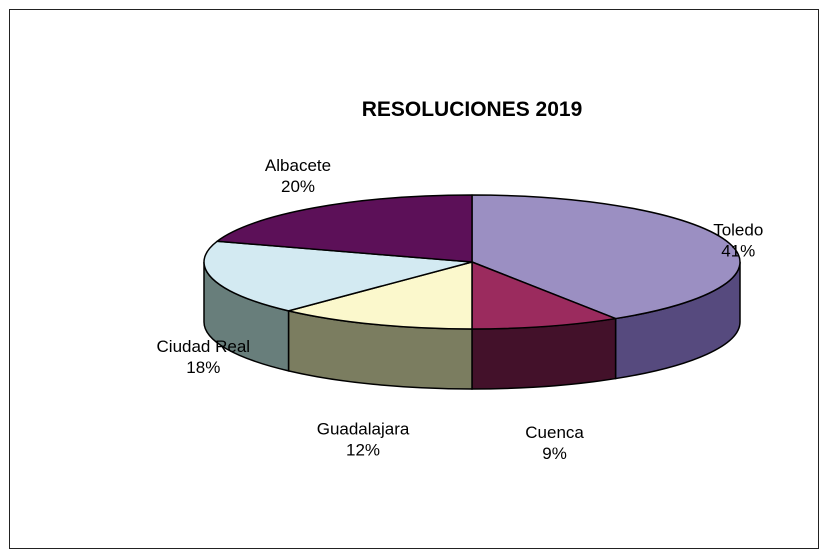 The image size is (829, 549). Describe the element at coordinates (298, 186) in the screenshot. I see `pie-label-percent: 20%` at that location.